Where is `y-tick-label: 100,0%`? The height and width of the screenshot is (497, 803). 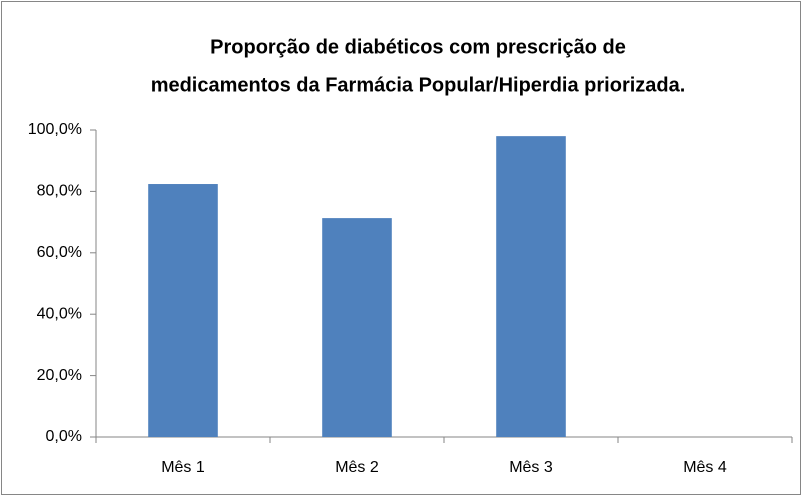 y-tick-label: 100,0% is located at coordinates (55, 129).